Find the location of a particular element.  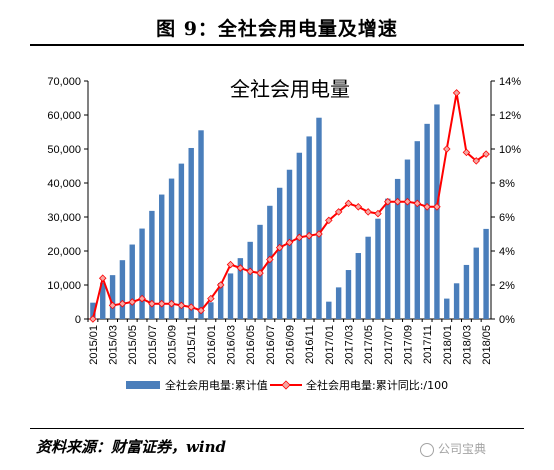

x-tick-label: 2017/03 is located at coordinates (349, 345).